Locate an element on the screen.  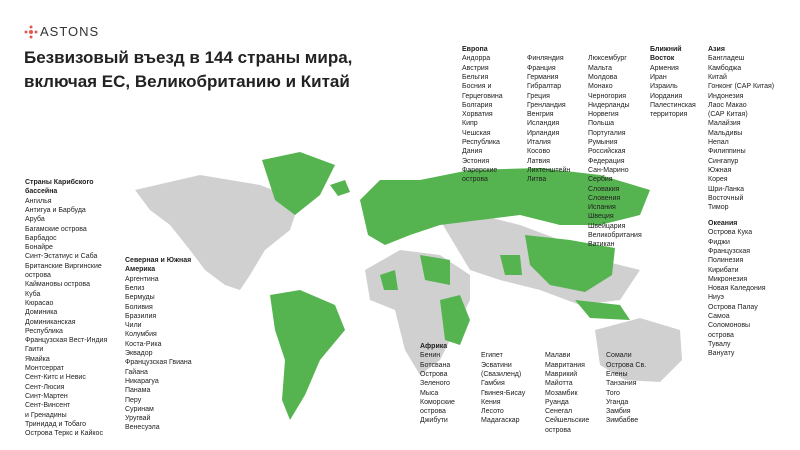
country: Суринам is located at coordinates (139, 409).